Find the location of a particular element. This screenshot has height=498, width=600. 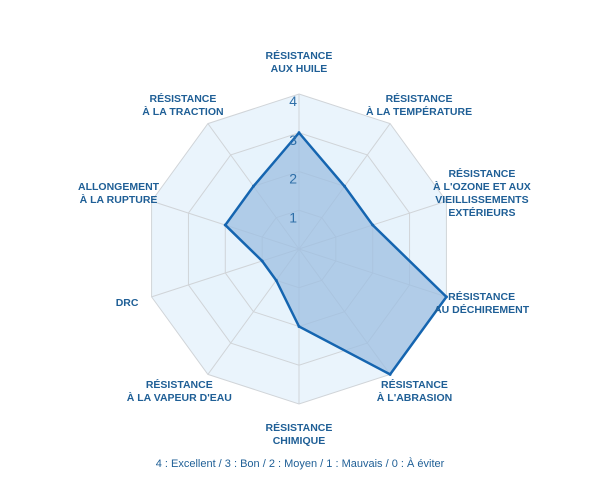

axis-label-9: RÉSISTANCE À LA TRACTION is located at coordinates (183, 105).